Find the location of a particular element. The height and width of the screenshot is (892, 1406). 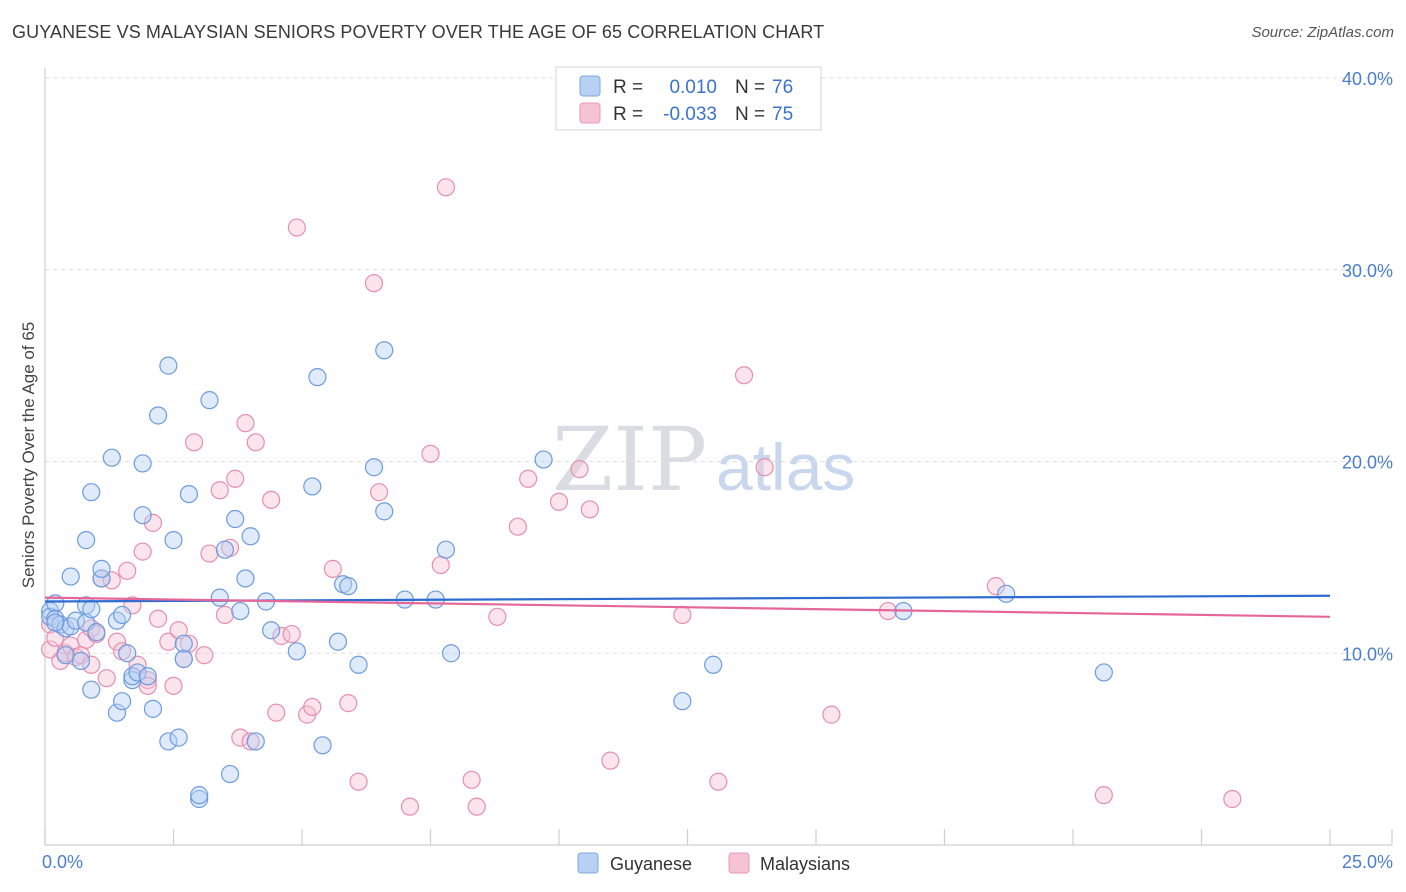

y-tick-label-10: 10.0% is located at coordinates (1367, 654).